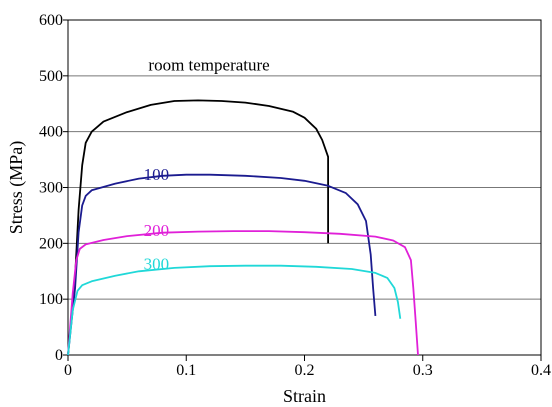  I want to click on y-tick-label: 500, so click(51, 76).